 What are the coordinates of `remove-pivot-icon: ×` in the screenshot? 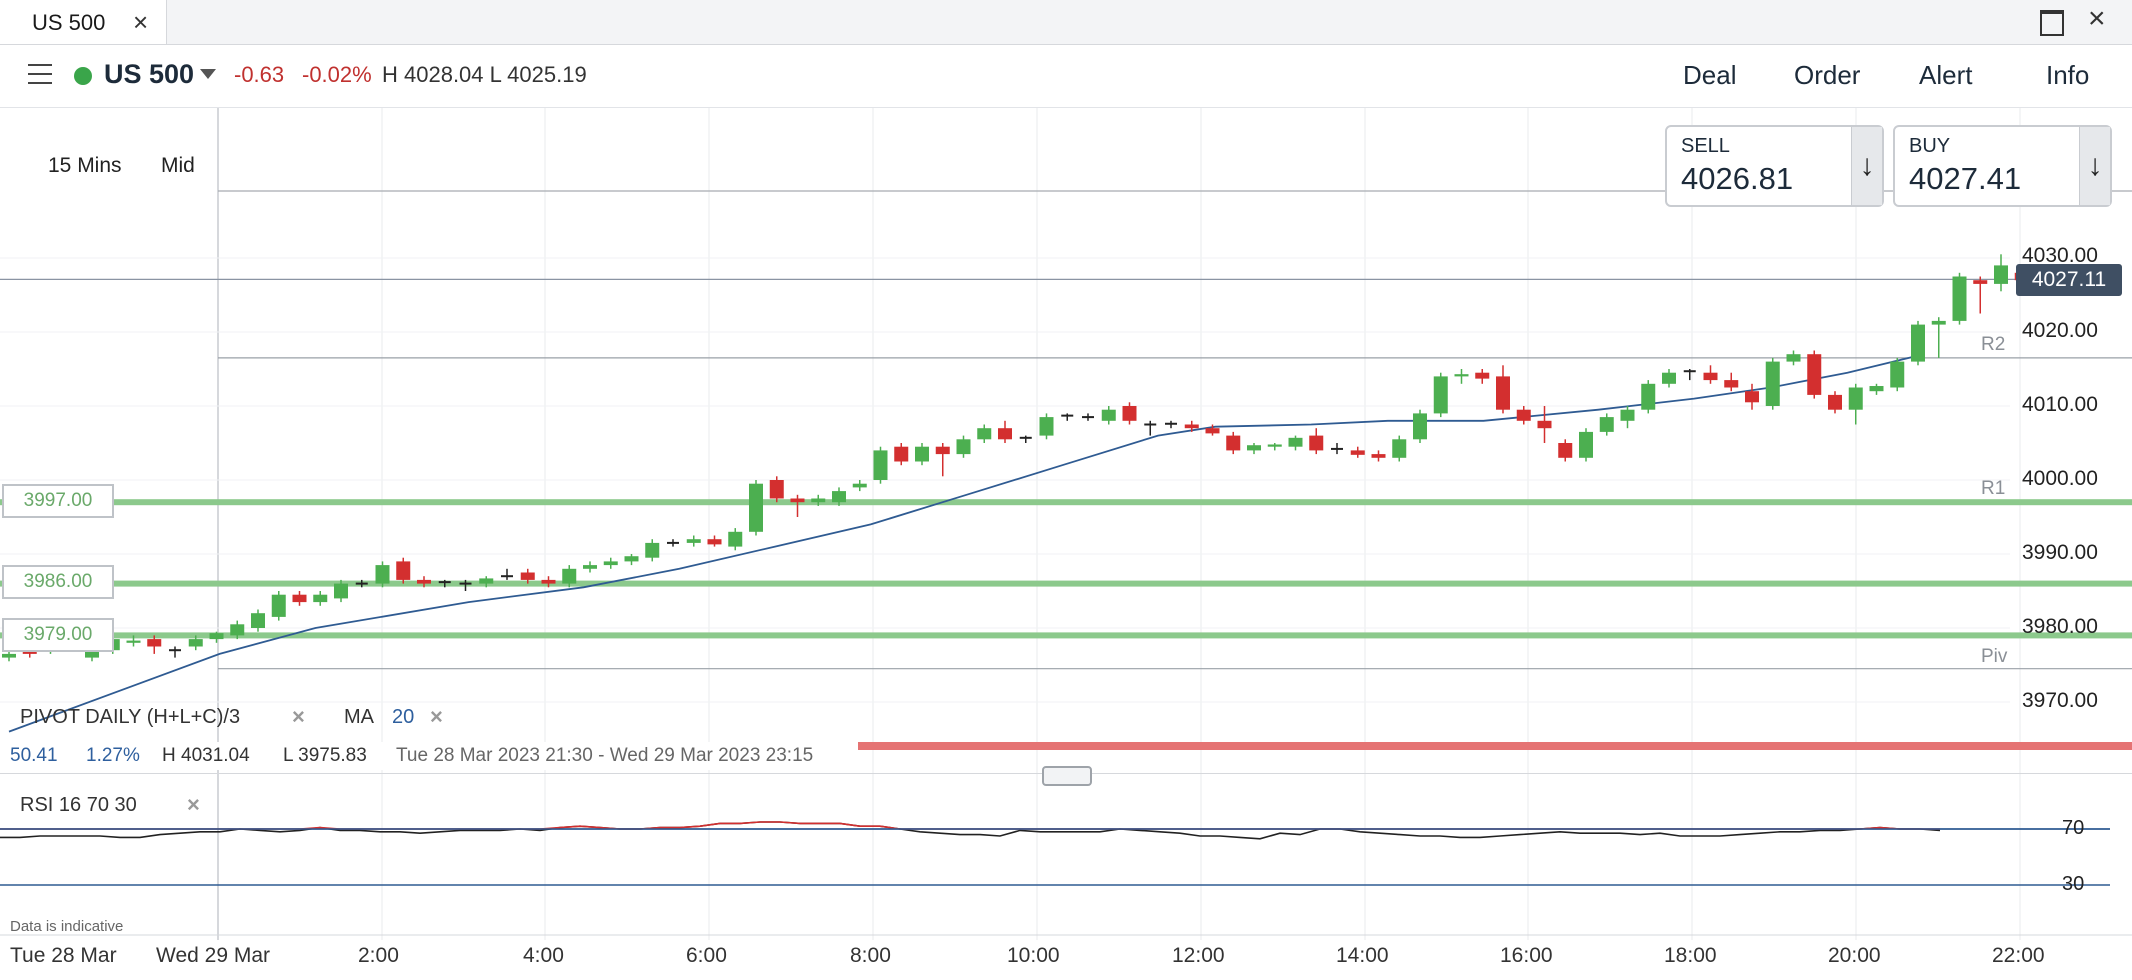 It's located at (298, 716).